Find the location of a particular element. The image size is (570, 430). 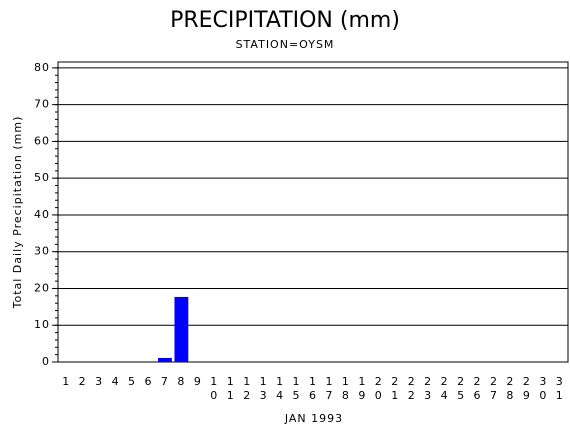

x-tick-label: 5 is located at coordinates (132, 381).